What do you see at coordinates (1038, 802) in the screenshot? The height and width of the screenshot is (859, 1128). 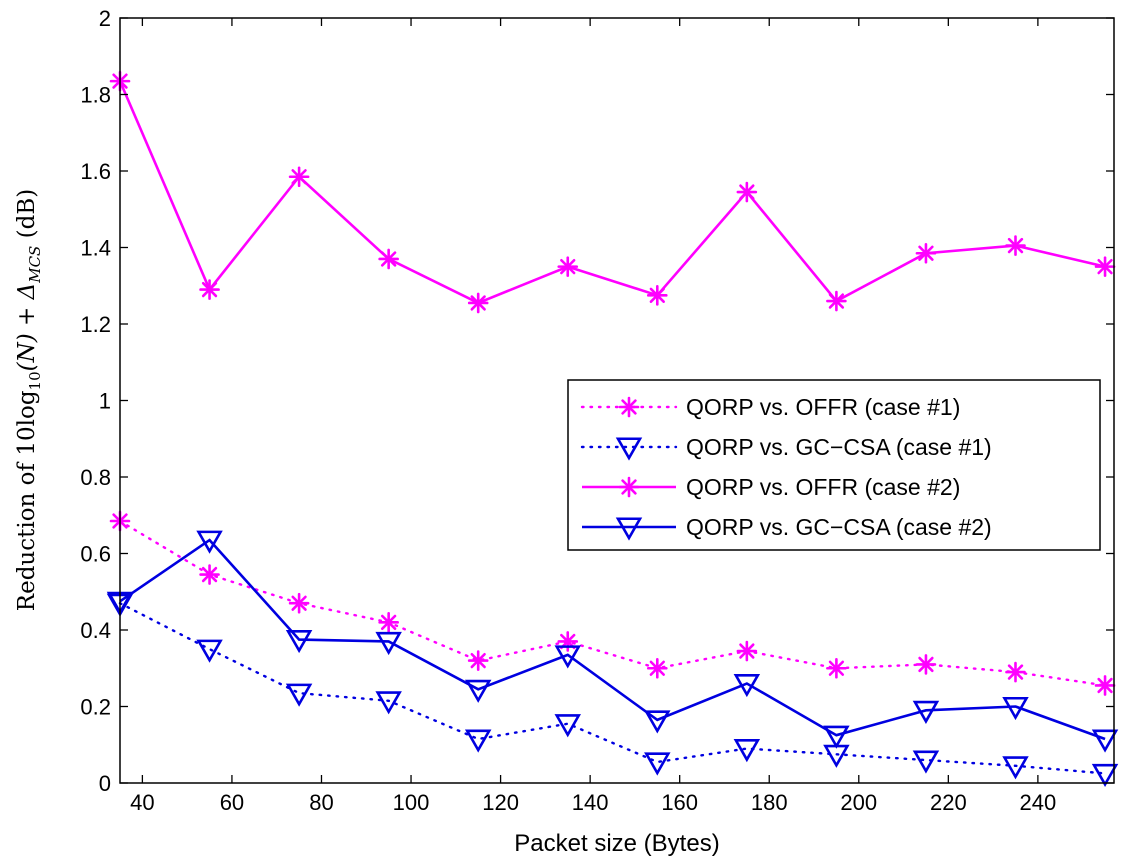 I see `x-tick-label-11: 240` at bounding box center [1038, 802].